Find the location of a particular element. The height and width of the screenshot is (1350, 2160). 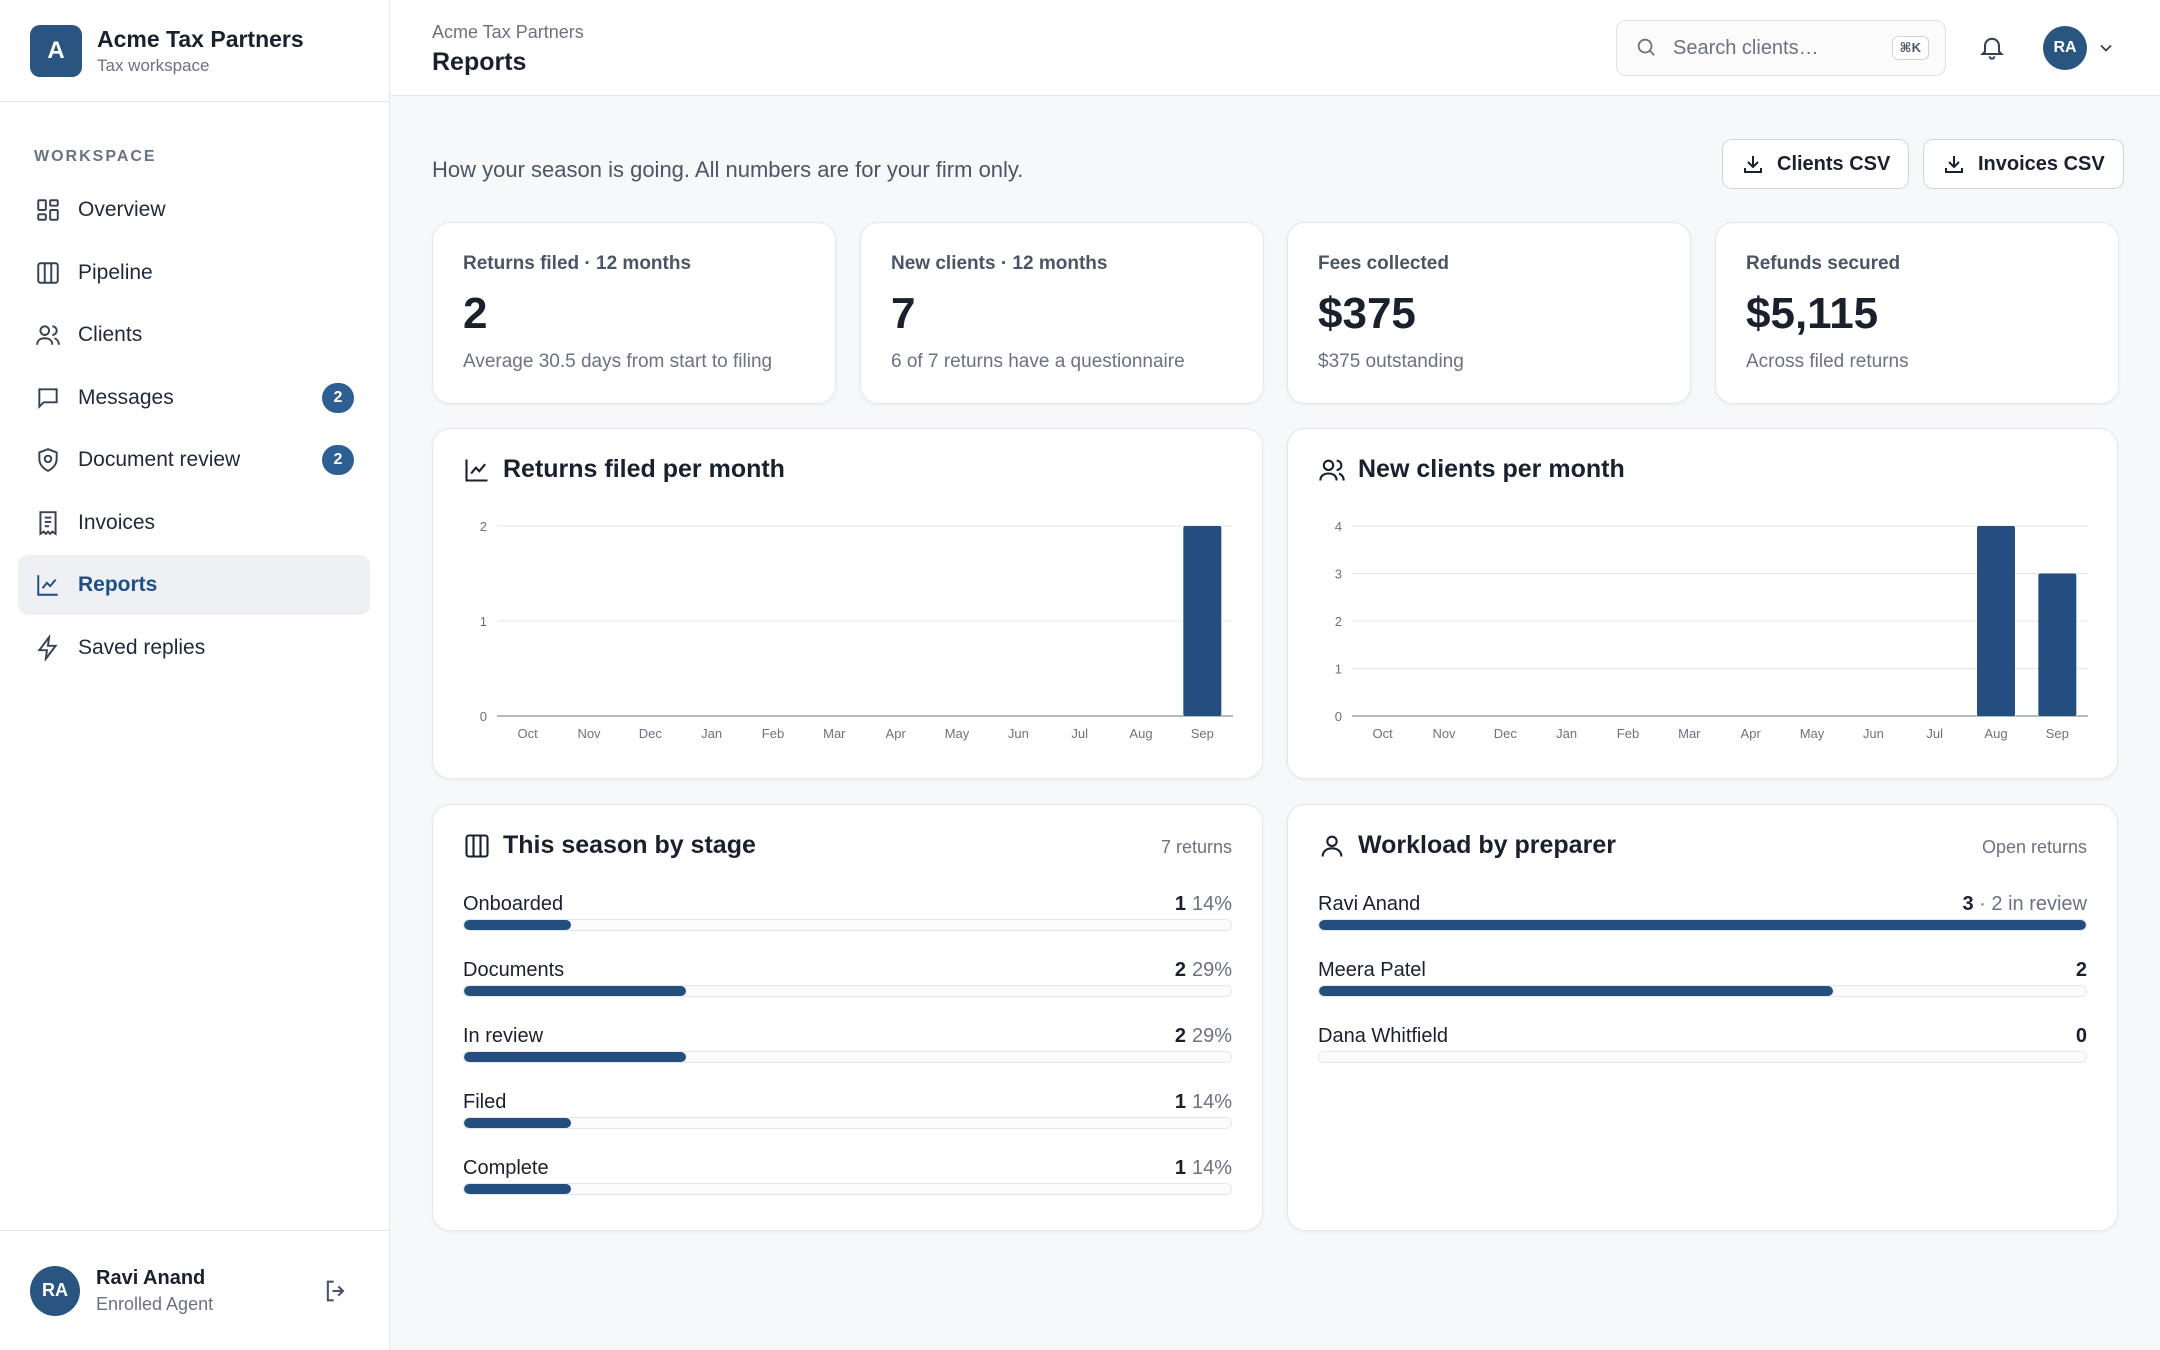

chevron-down-icon is located at coordinates (2106, 48).